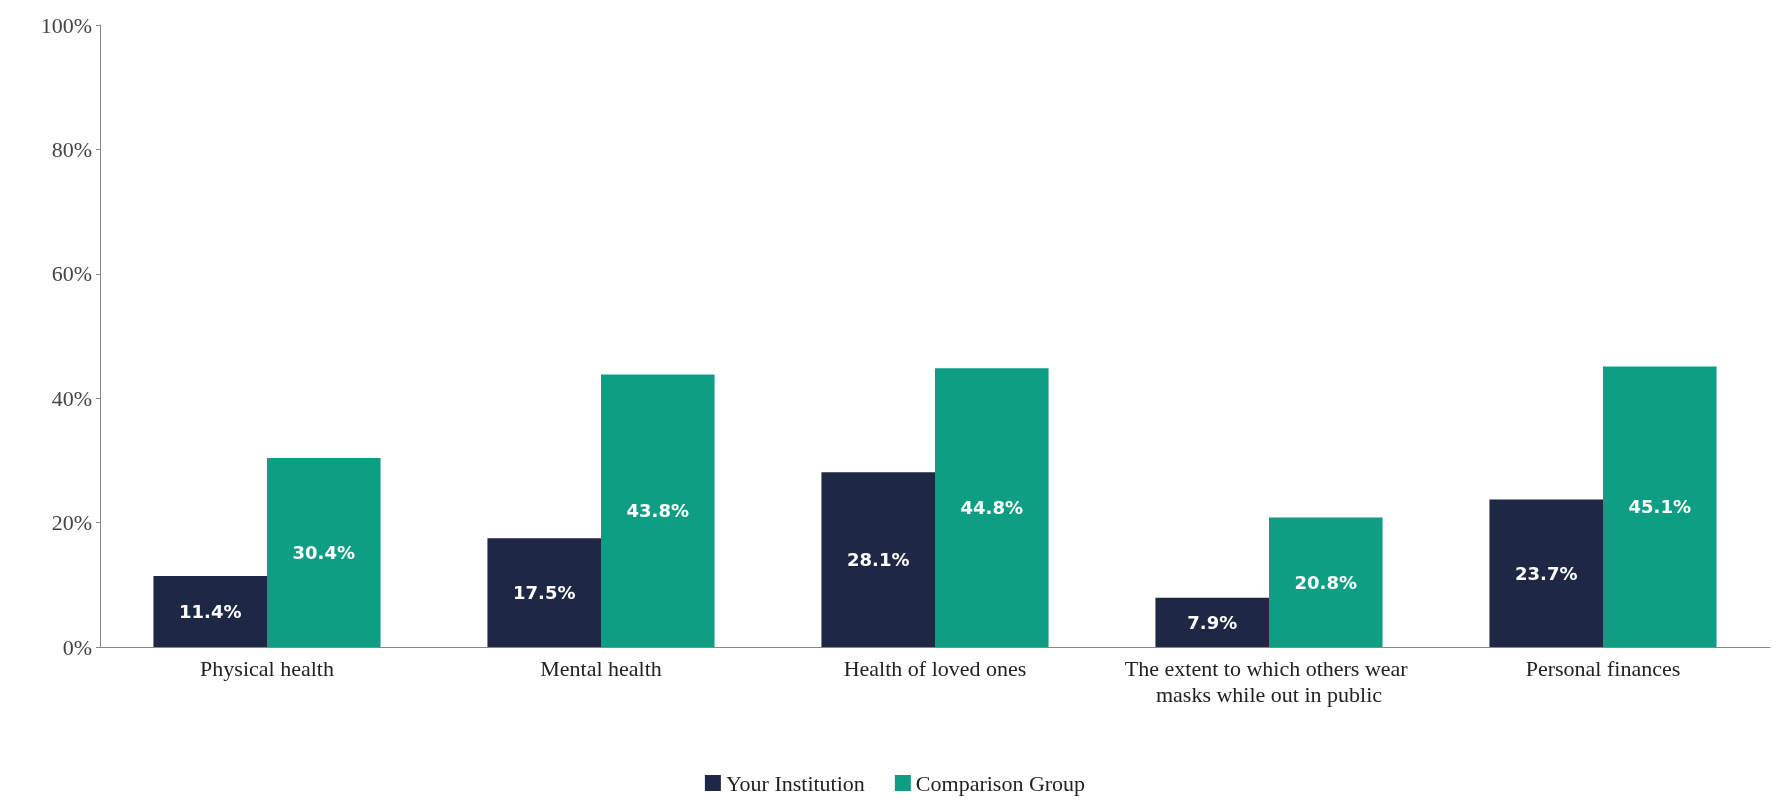 The height and width of the screenshot is (807, 1790). I want to click on data-label: 45.1%, so click(1660, 507).